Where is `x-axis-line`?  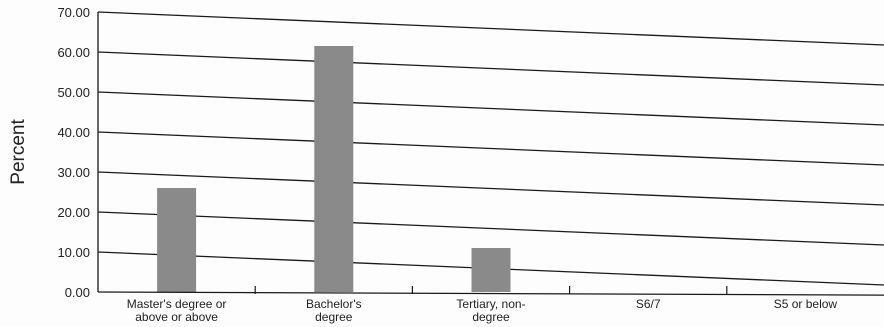 x-axis-line is located at coordinates (490, 293).